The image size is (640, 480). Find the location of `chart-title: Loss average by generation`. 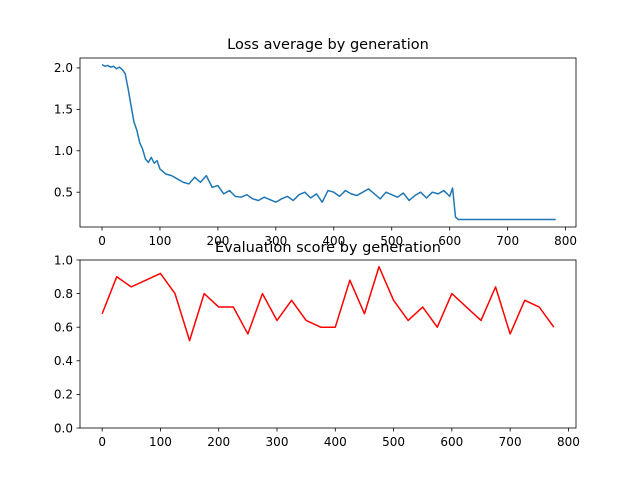

chart-title: Loss average by generation is located at coordinates (328, 45).